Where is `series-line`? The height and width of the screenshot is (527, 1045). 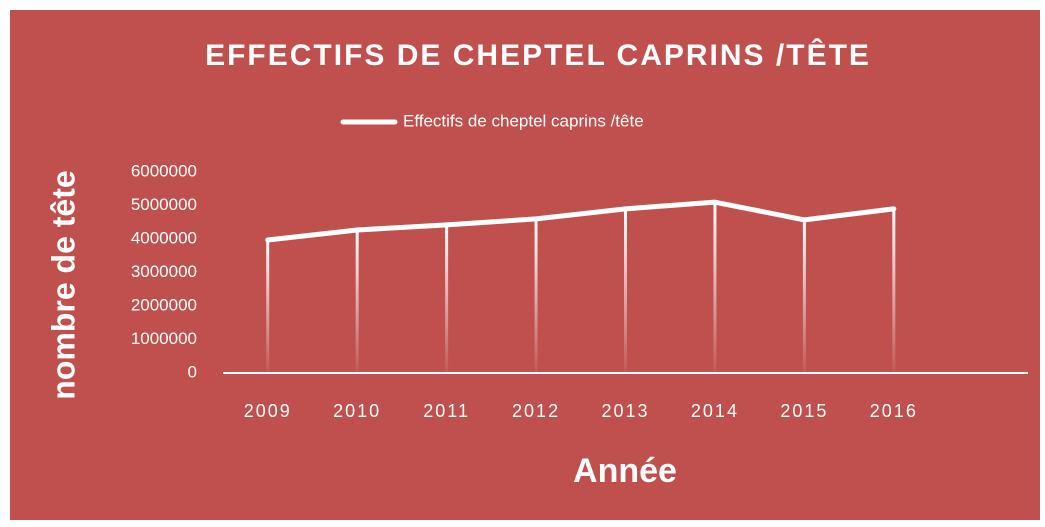 series-line is located at coordinates (581, 221).